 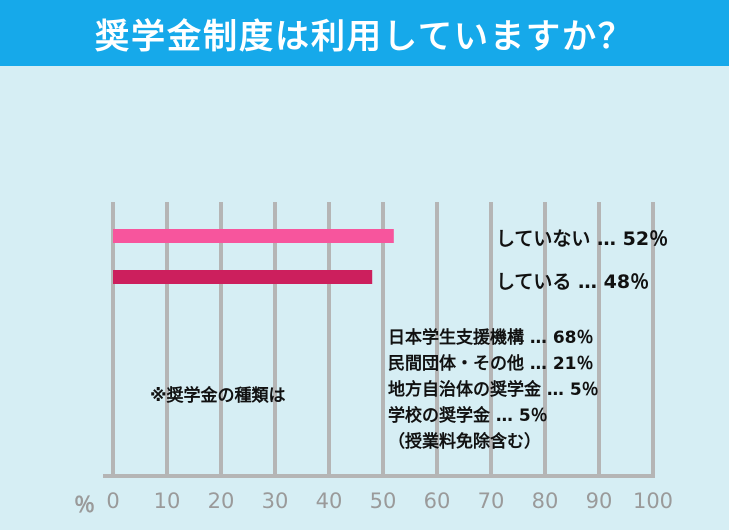 What do you see at coordinates (599, 501) in the screenshot?
I see `x-tick-label: 90` at bounding box center [599, 501].